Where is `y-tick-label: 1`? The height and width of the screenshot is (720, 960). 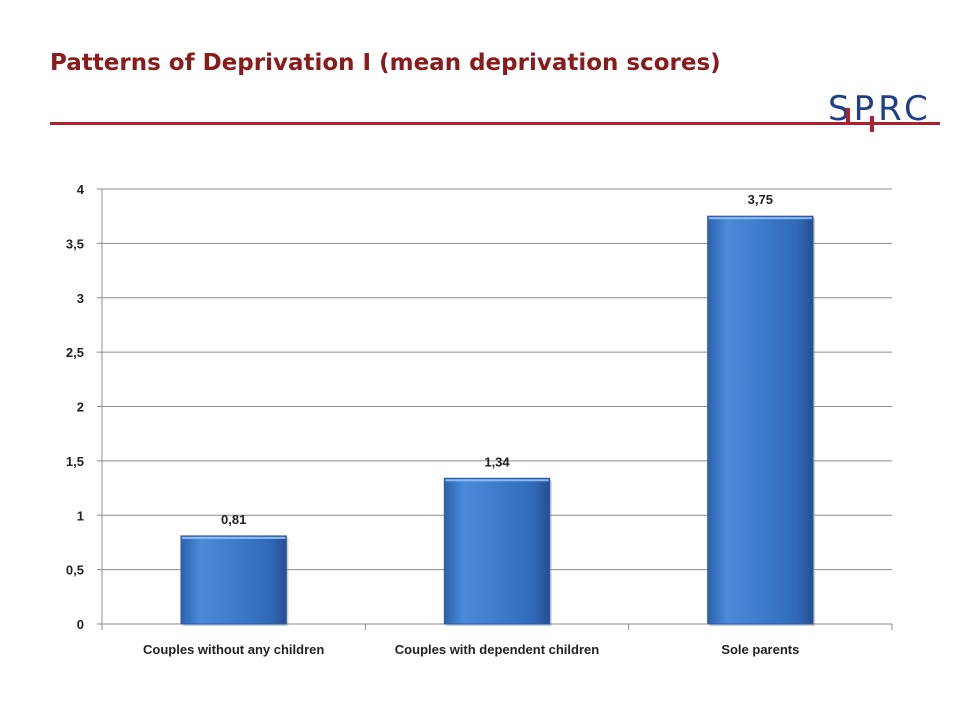
y-tick-label: 1 is located at coordinates (80, 515).